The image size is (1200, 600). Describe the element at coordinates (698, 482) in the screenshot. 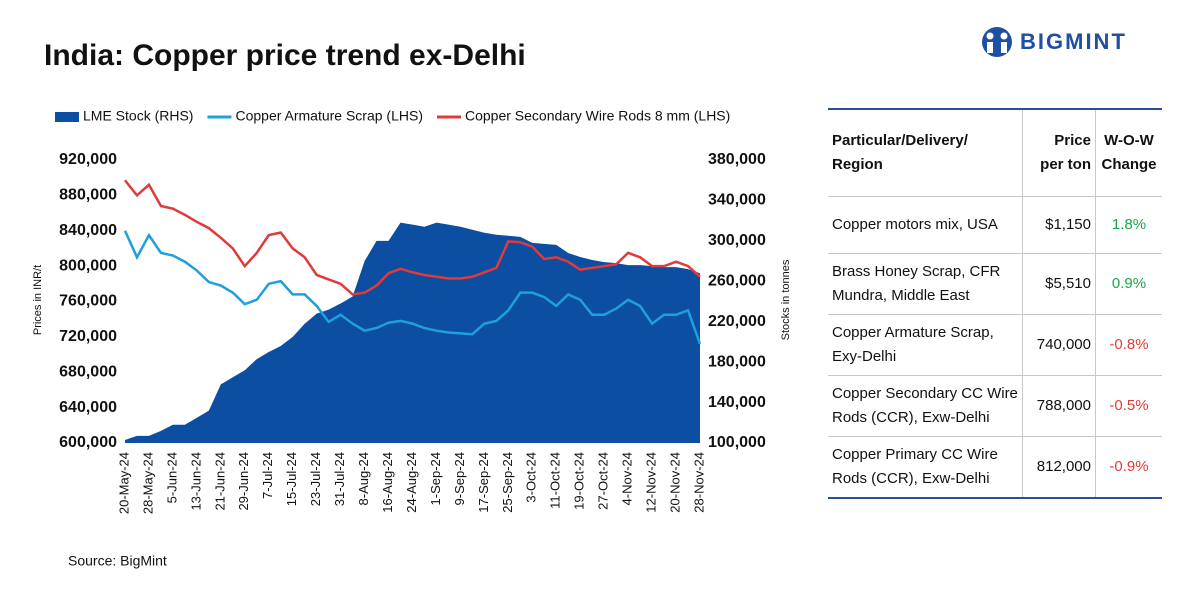

I see `x-tick-label: 28-Nov-24` at that location.